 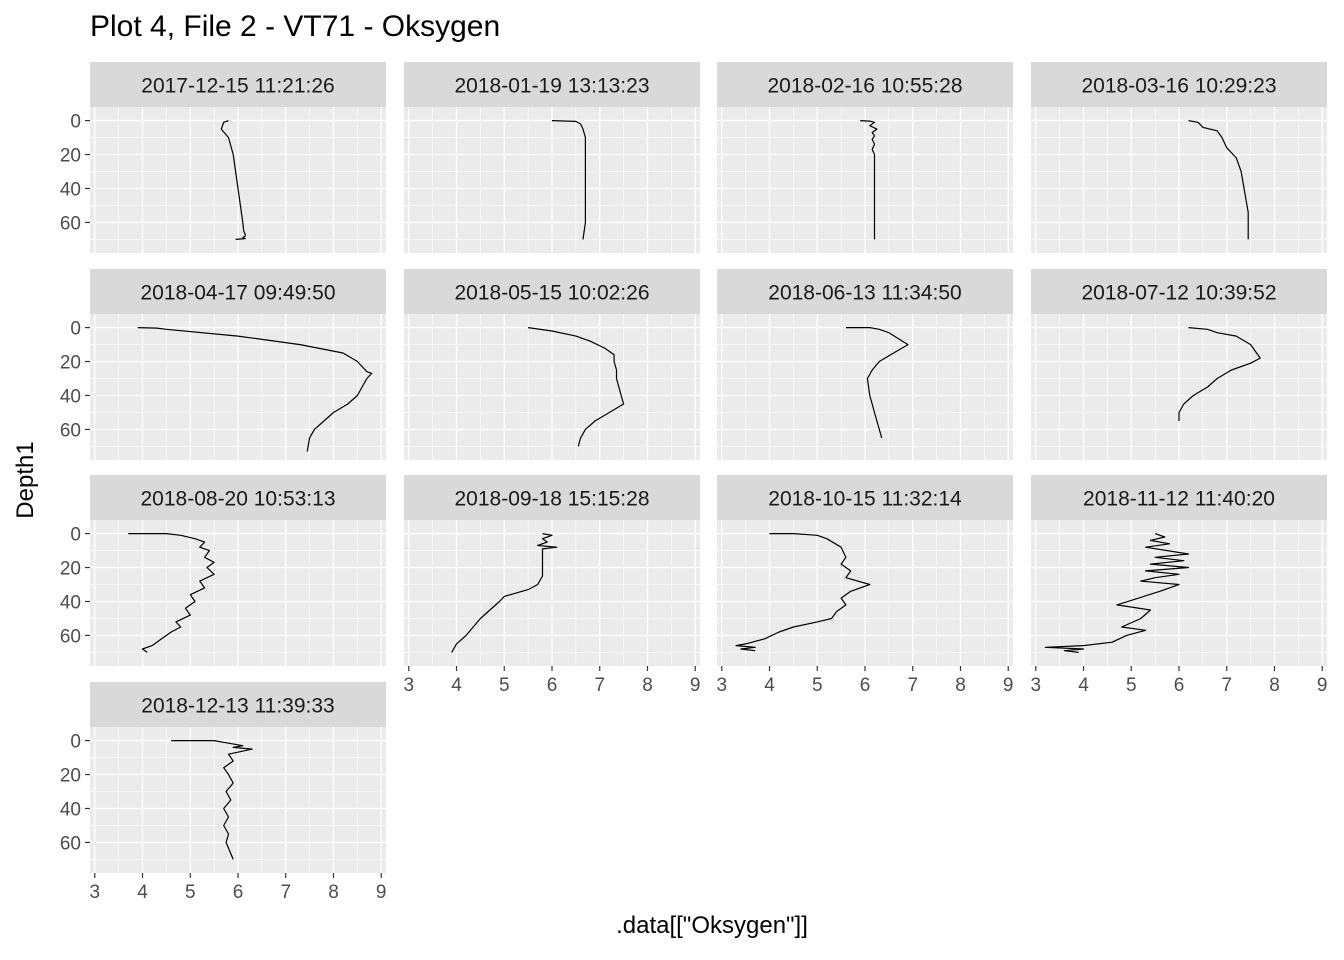 I want to click on chart-title: Plot 4, File 2 - VT71 - Oksygen, so click(x=295, y=26).